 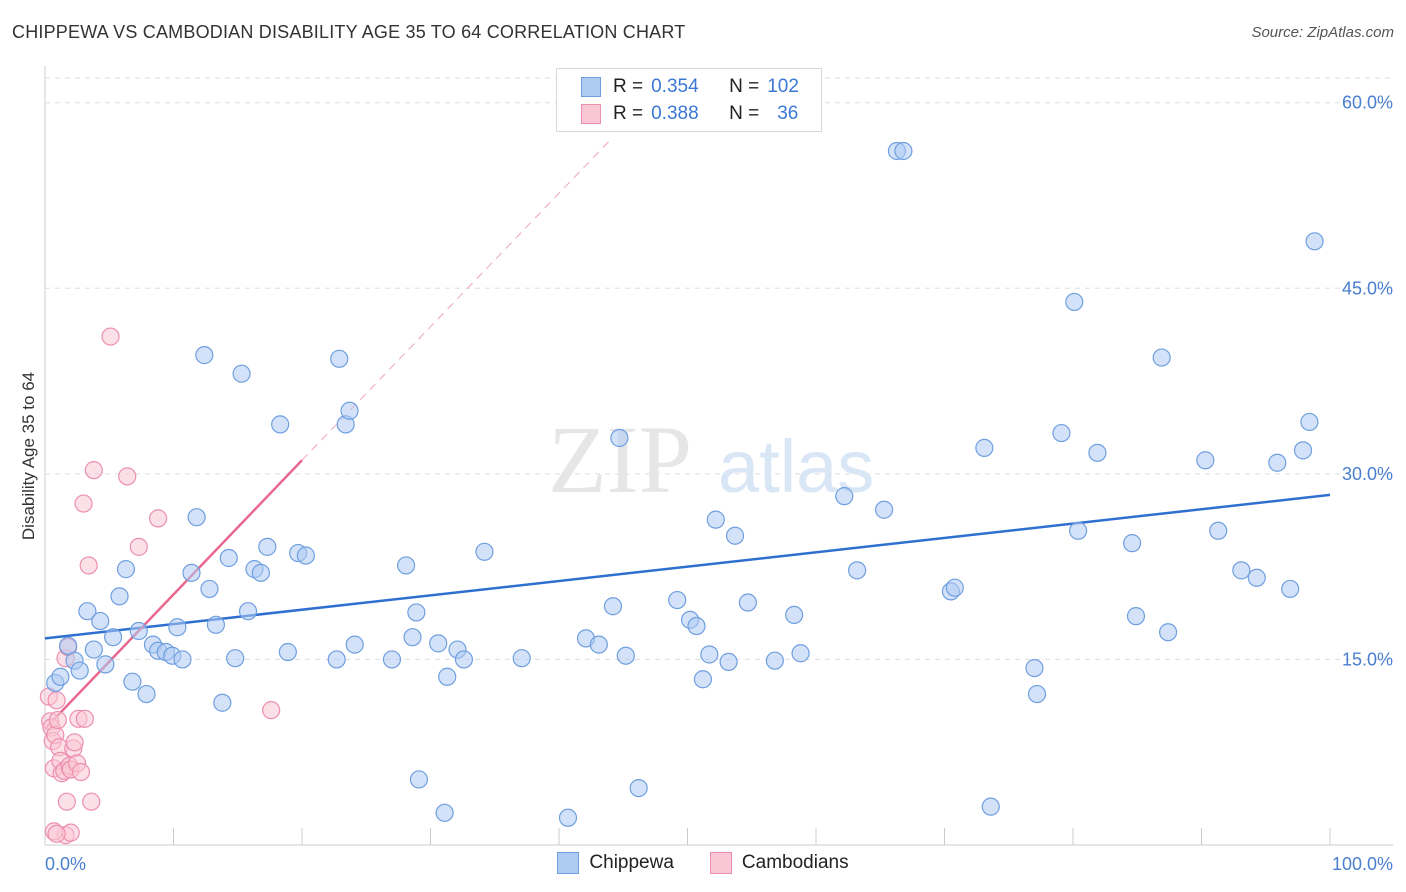 I want to click on y-tick-label: 45.0%, so click(x=1367, y=288).